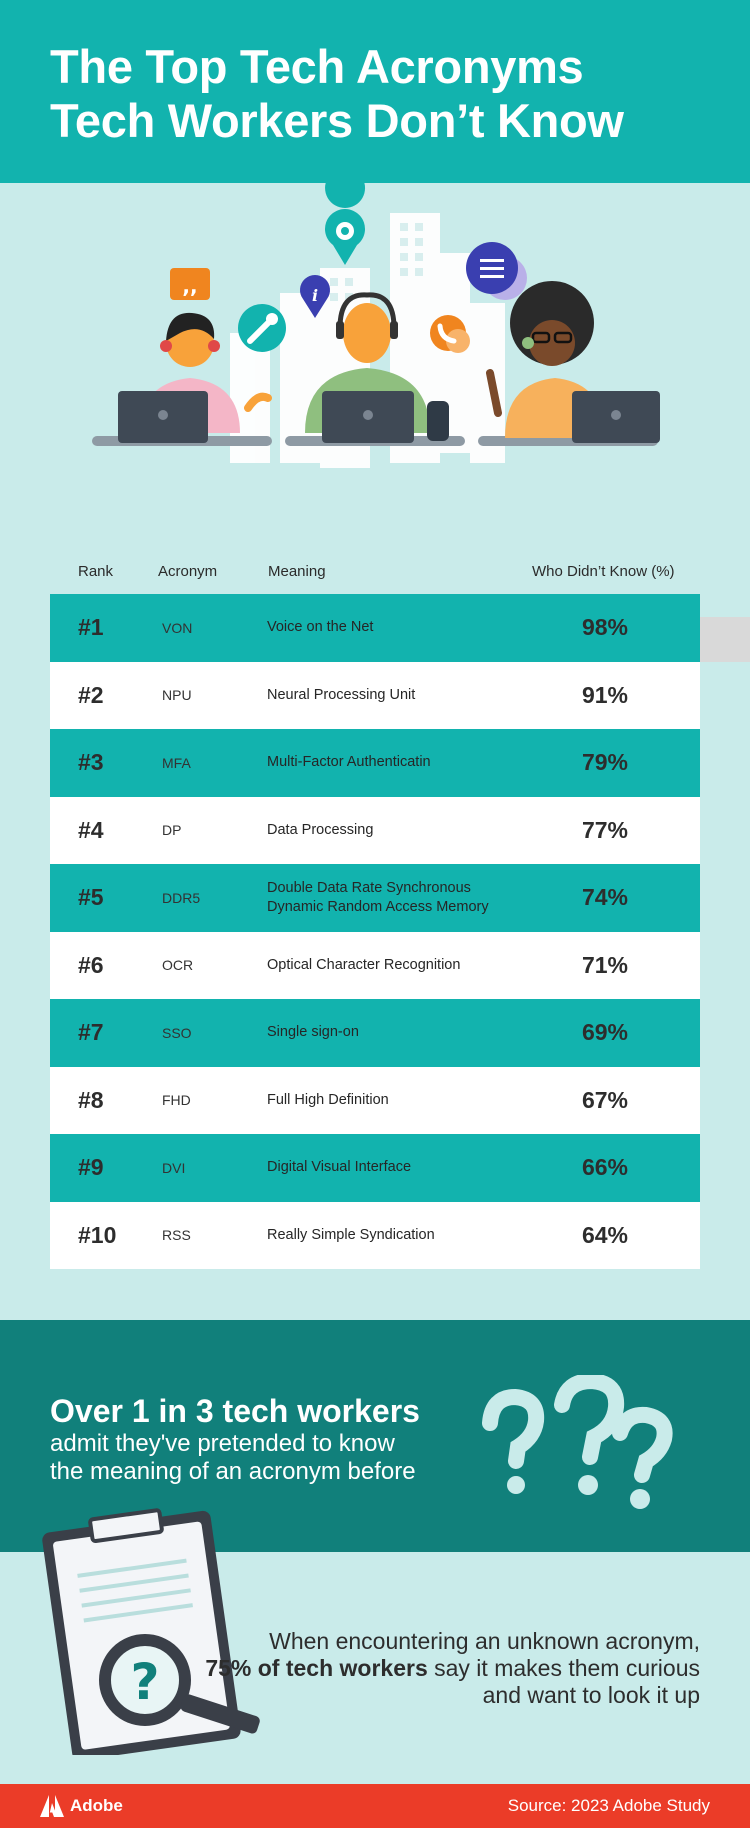 This screenshot has height=1828, width=750. I want to click on meaning-cell: Voice on the Net, so click(320, 627).